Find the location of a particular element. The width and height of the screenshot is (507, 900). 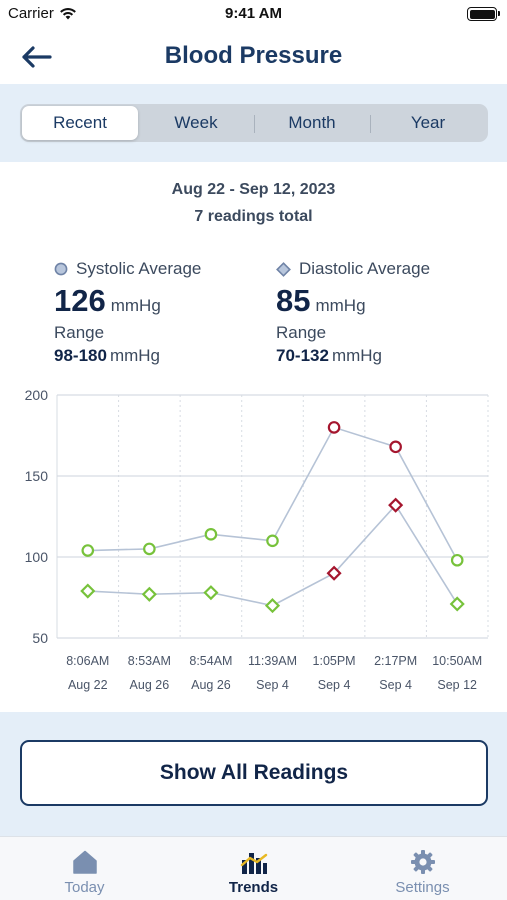

systolic-value: 126 is located at coordinates (80, 300).